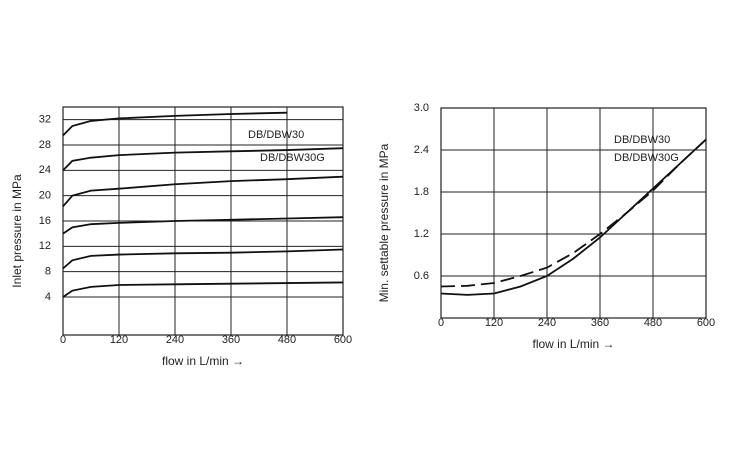 Image resolution: width=740 pixels, height=470 pixels. Describe the element at coordinates (421, 192) in the screenshot. I see `y-tick-label: 1.8` at that location.